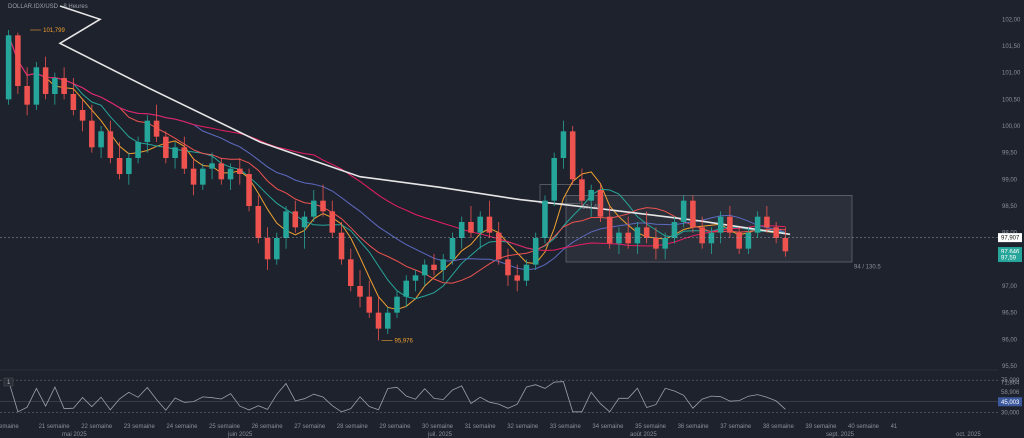 Image resolution: width=1024 pixels, height=438 pixels. What do you see at coordinates (566, 427) in the screenshot?
I see `week-label: 33 semaine` at bounding box center [566, 427].